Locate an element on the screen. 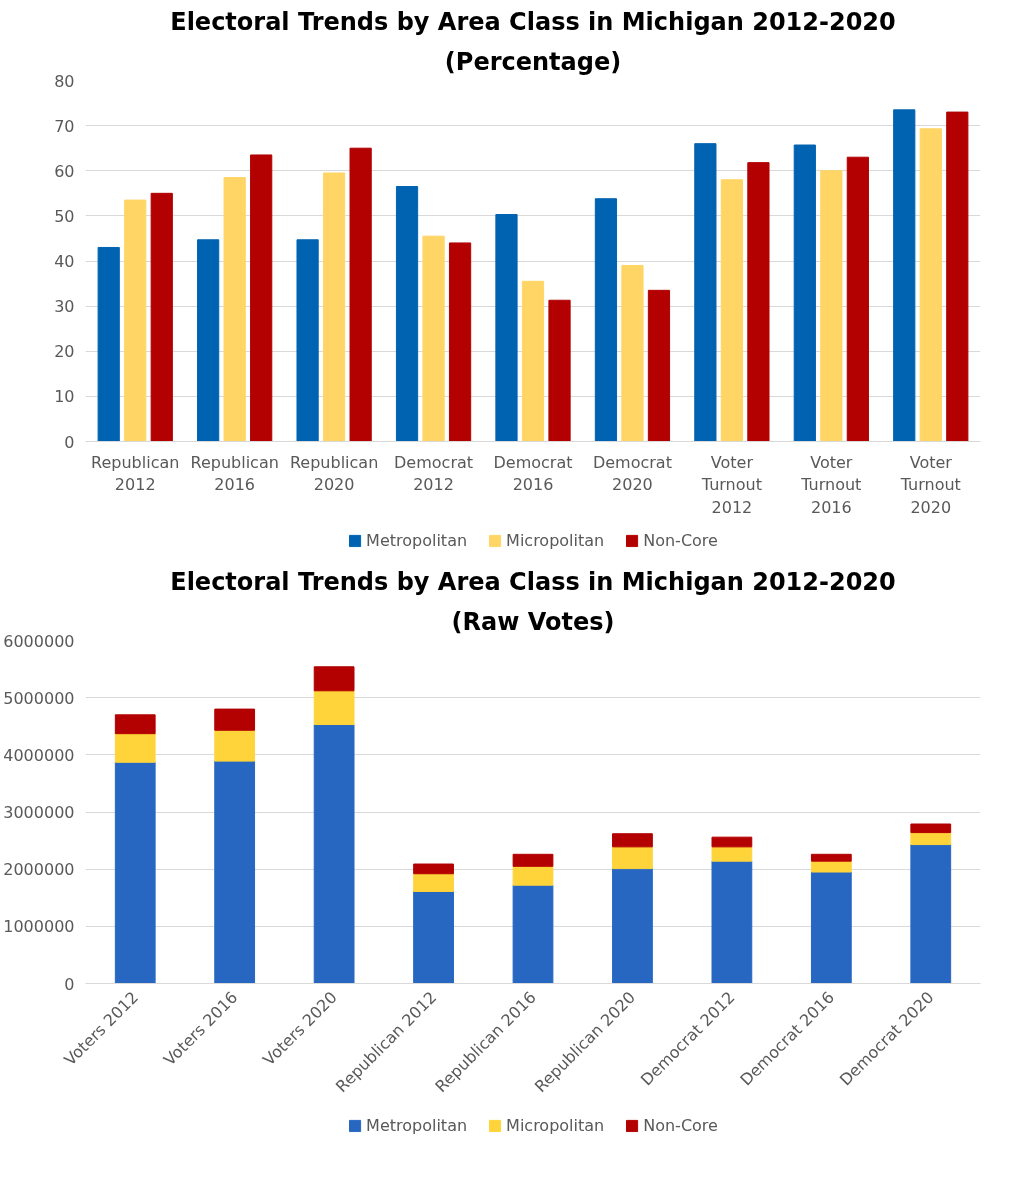 This screenshot has height=1197, width=1012. x-tick-label: Republican 2020 is located at coordinates (334, 473).